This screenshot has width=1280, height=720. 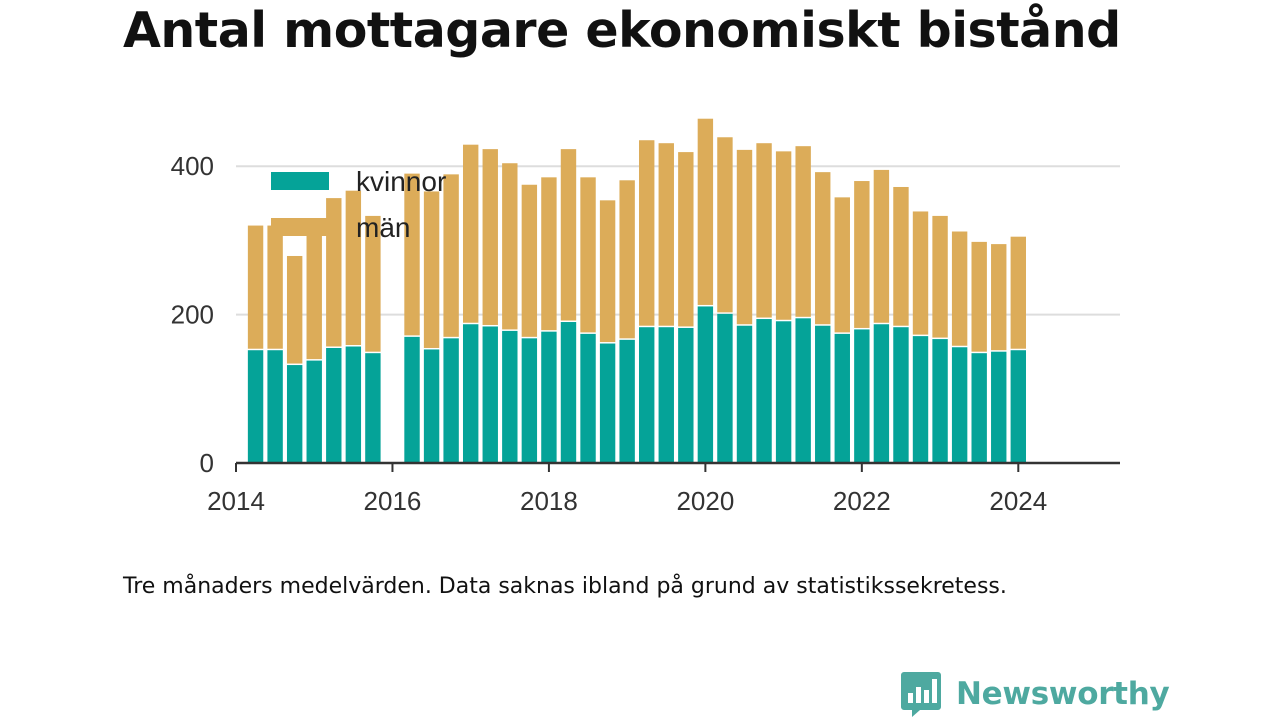 I want to click on brand-logo: Newsworthy, so click(x=1035, y=694).